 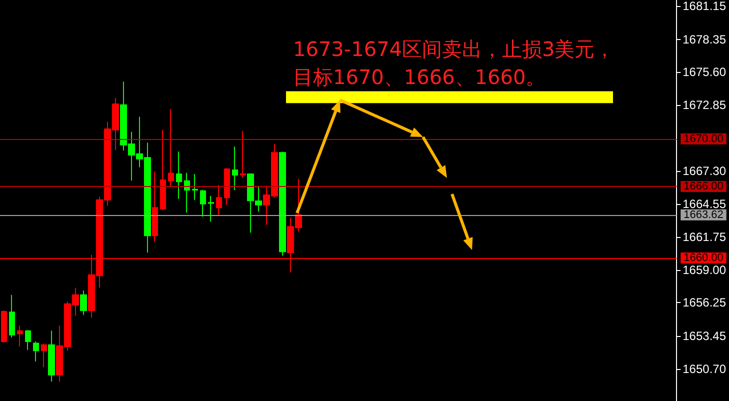 I want to click on y-tick-label: 1650.70, so click(x=704, y=369).